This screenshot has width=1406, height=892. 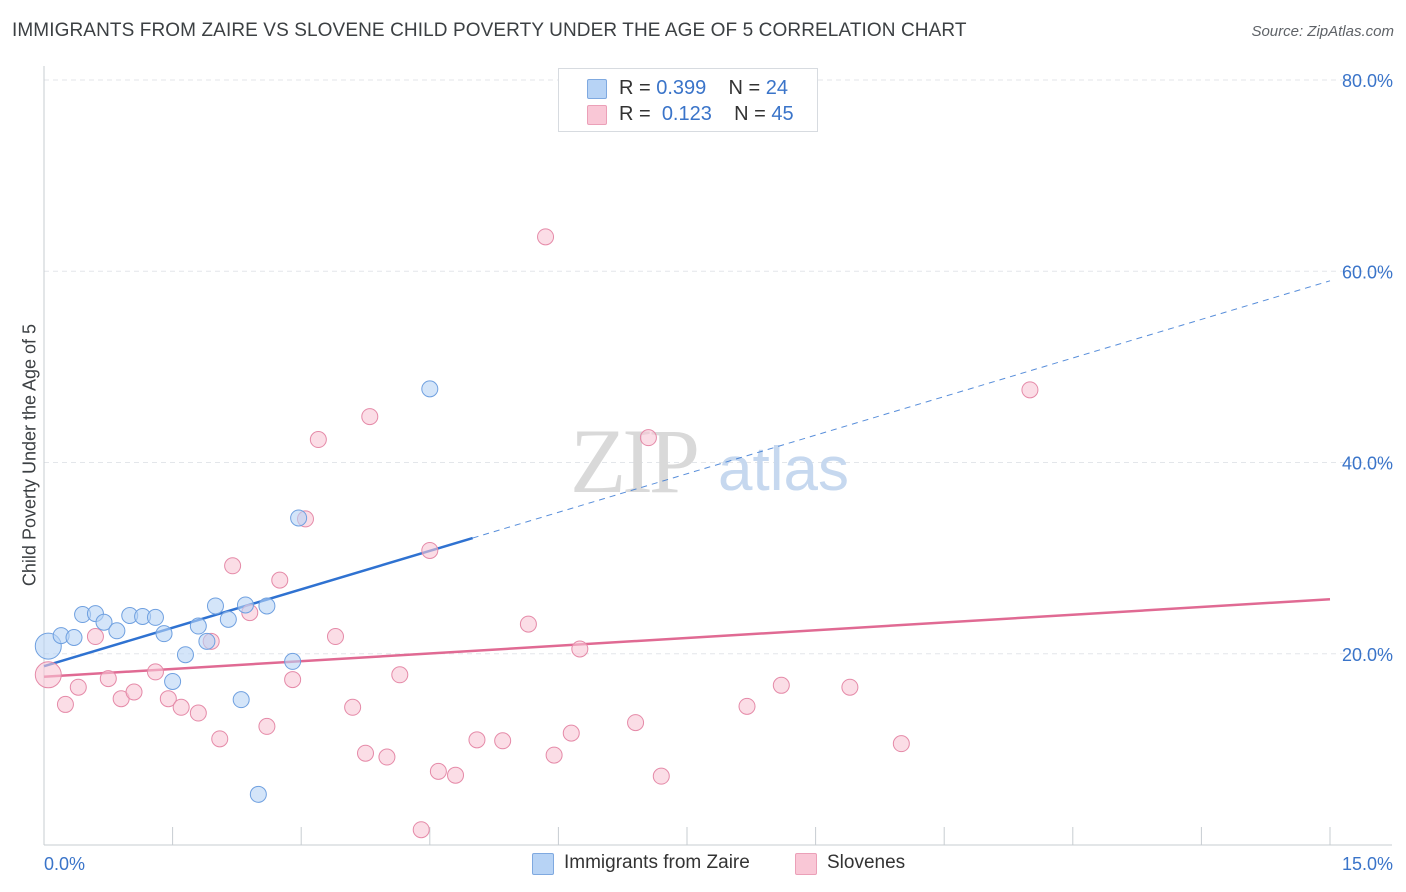 I want to click on legend-n-value: 24, so click(x=777, y=88).